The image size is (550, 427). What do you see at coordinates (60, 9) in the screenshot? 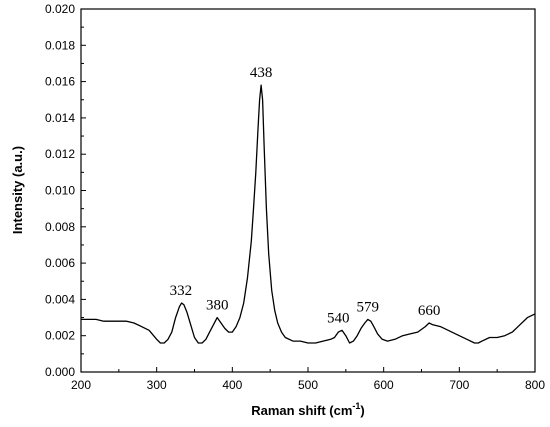
I see `y-tick-label: 0.020` at bounding box center [60, 9].